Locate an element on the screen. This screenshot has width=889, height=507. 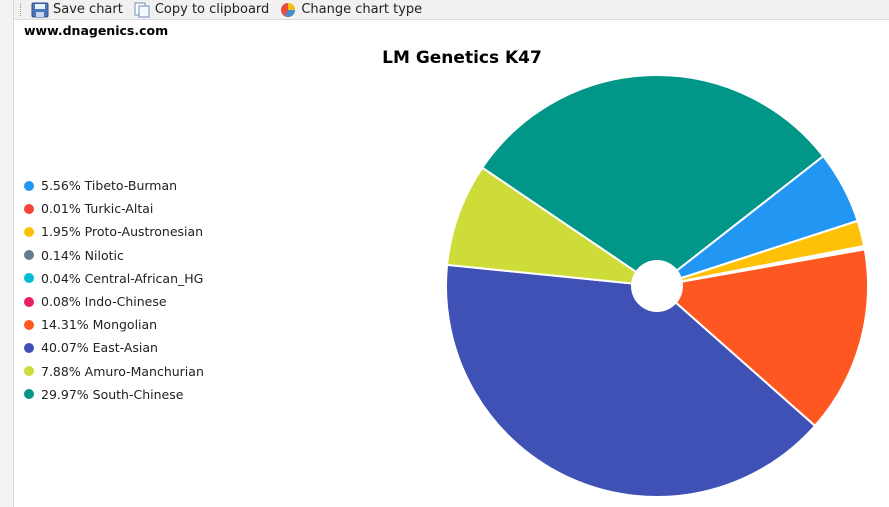
pie-center-hole is located at coordinates (657, 286).